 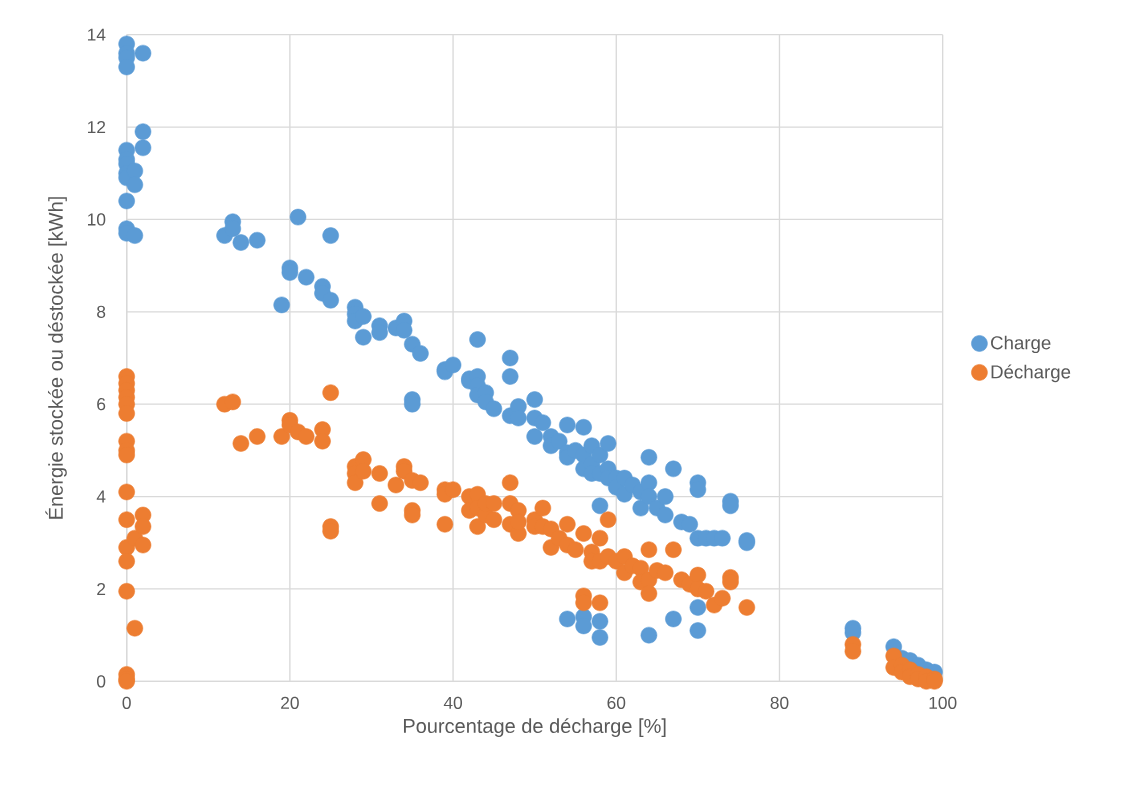 I want to click on x-tick-label: 20, so click(x=290, y=702).